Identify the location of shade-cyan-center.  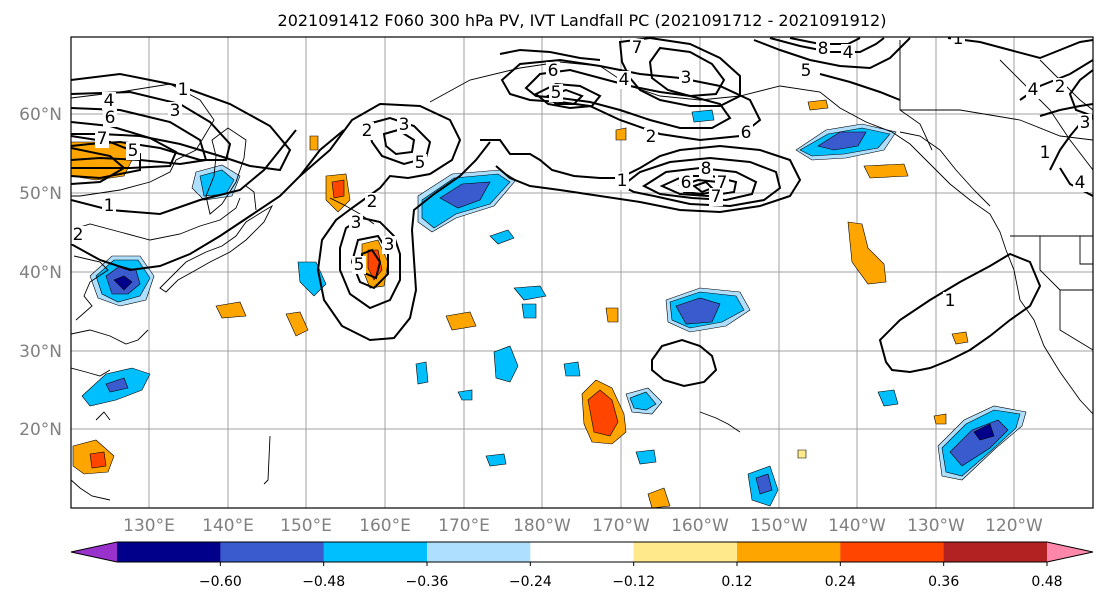
(643, 401).